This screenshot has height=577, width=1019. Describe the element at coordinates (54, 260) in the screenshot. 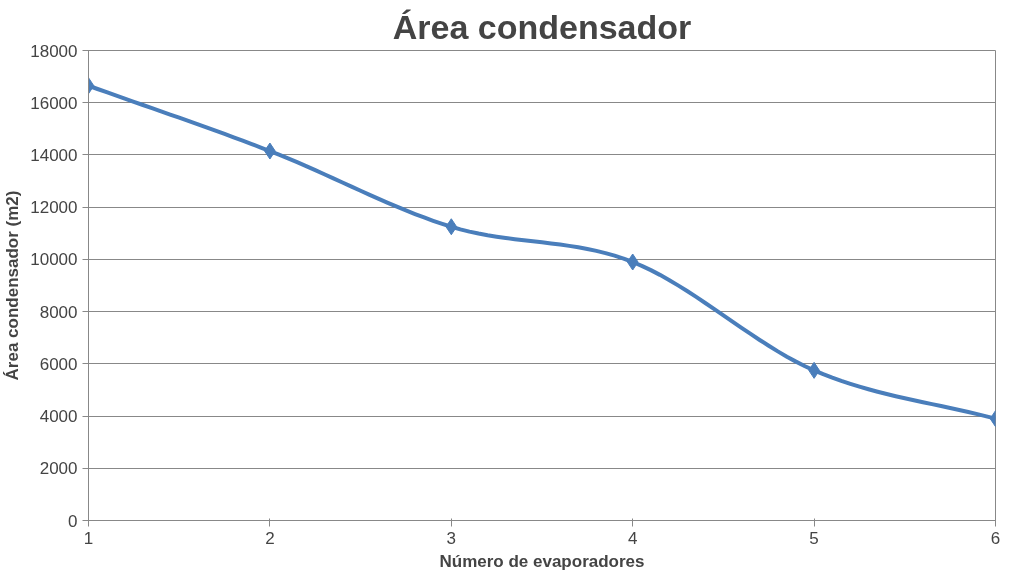

I see `y-tick-label: 10000` at that location.